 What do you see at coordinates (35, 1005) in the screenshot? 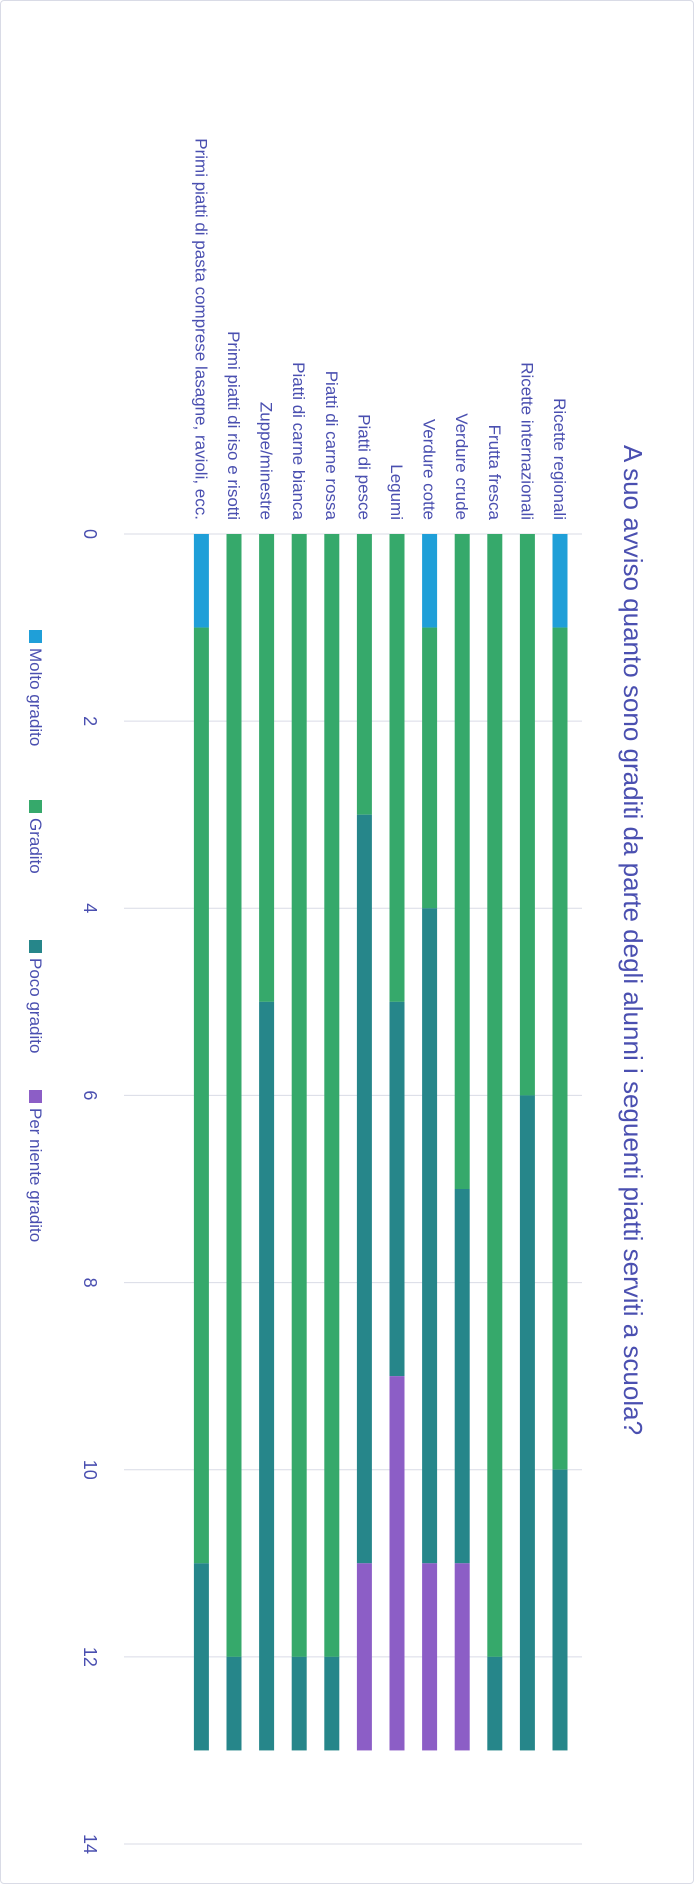
I see `legend-label: Poco gradito` at bounding box center [35, 1005].